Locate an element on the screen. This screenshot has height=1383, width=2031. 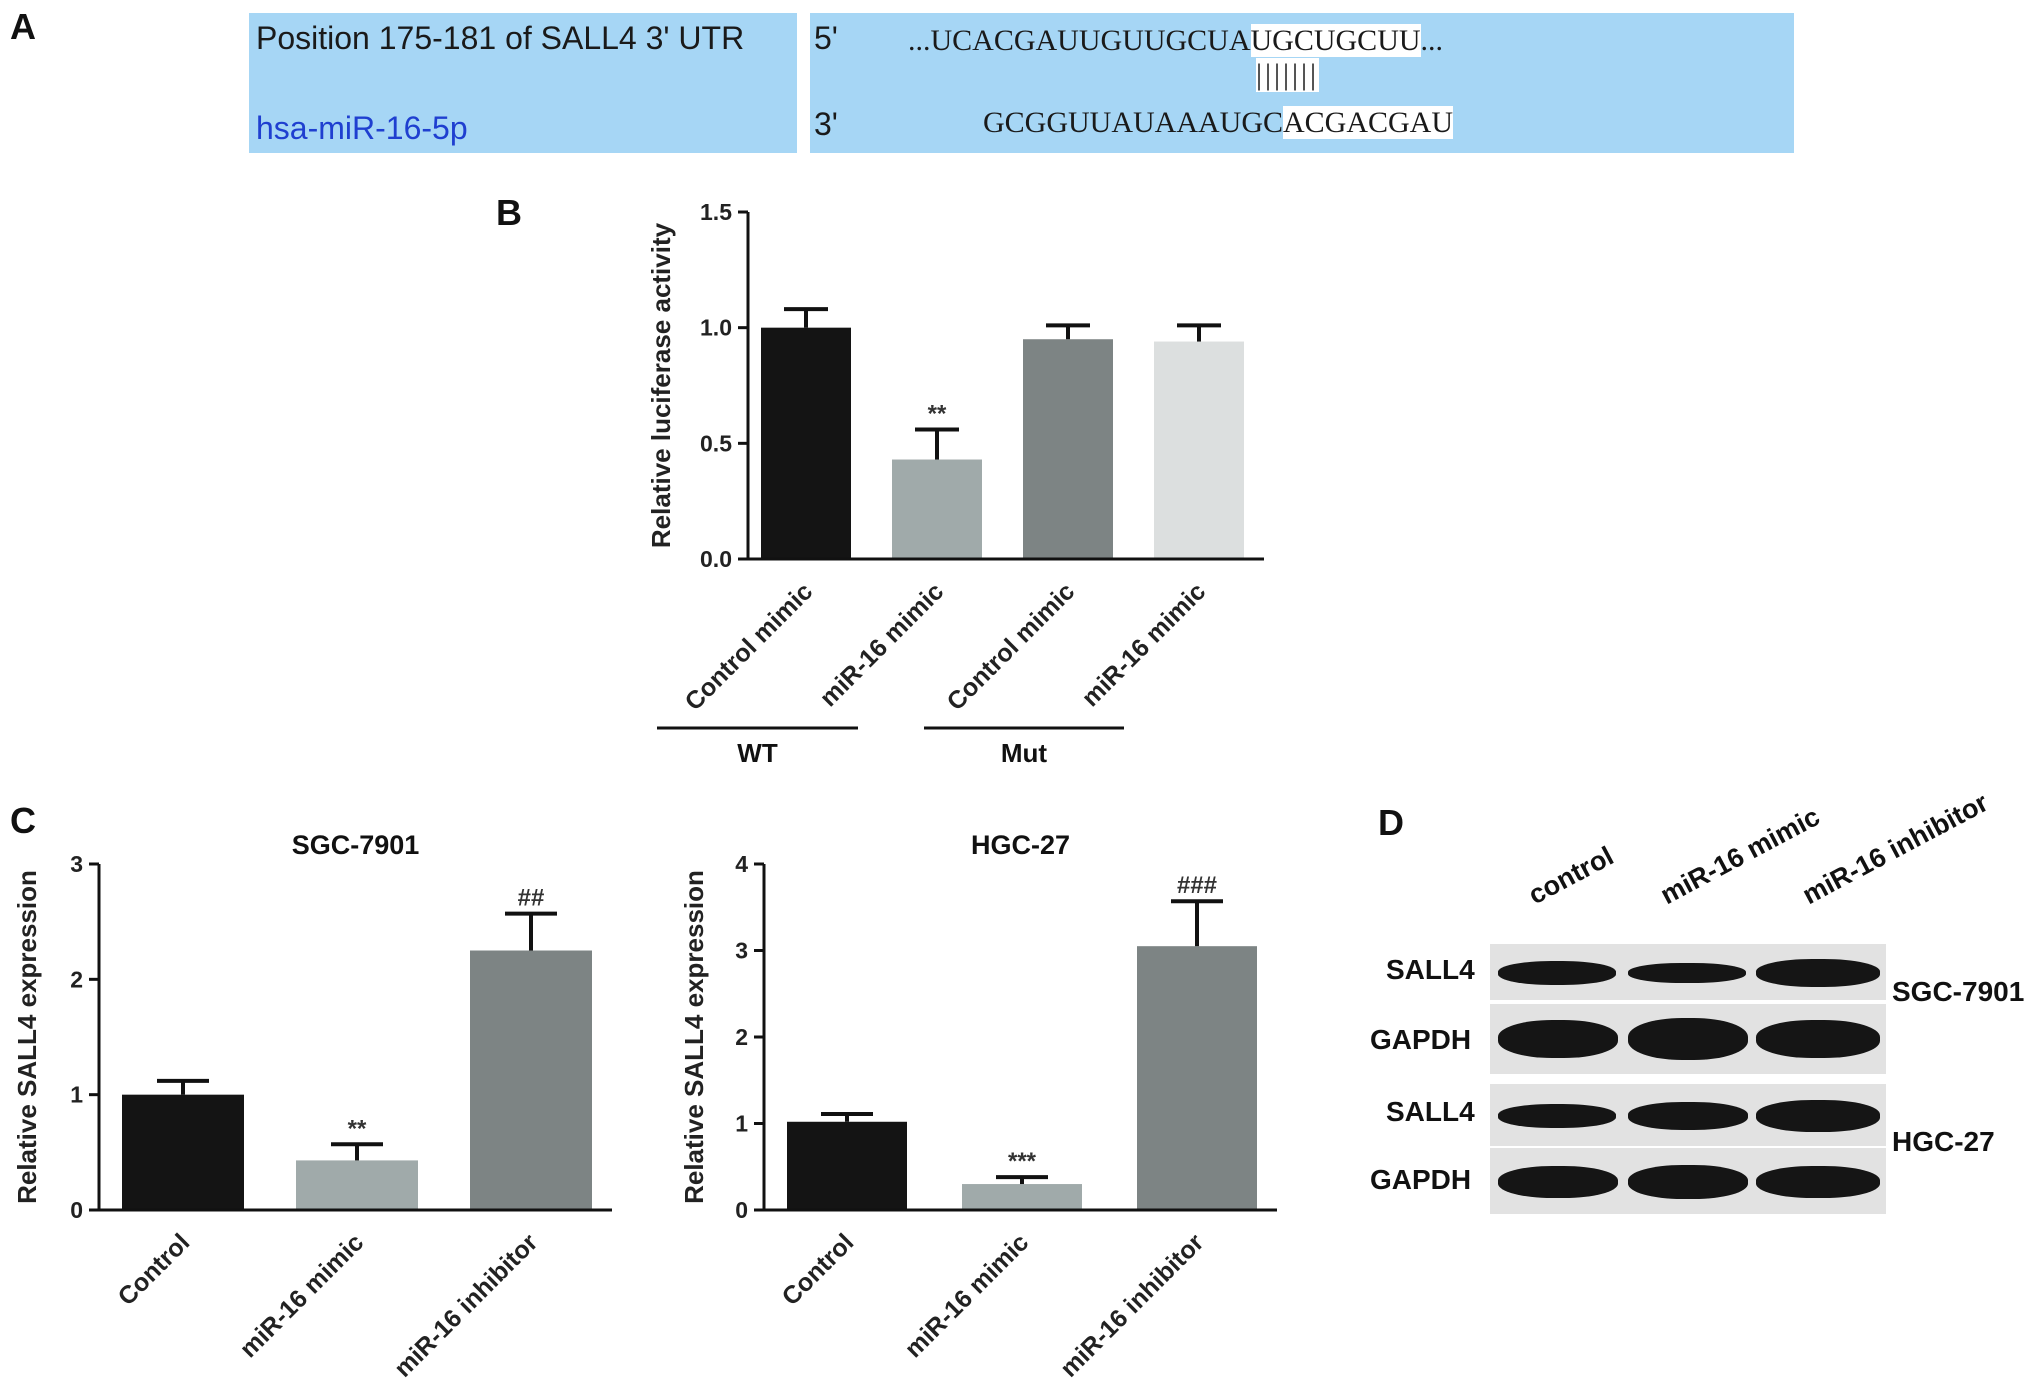
y-tick-label: 4 is located at coordinates (741, 864).